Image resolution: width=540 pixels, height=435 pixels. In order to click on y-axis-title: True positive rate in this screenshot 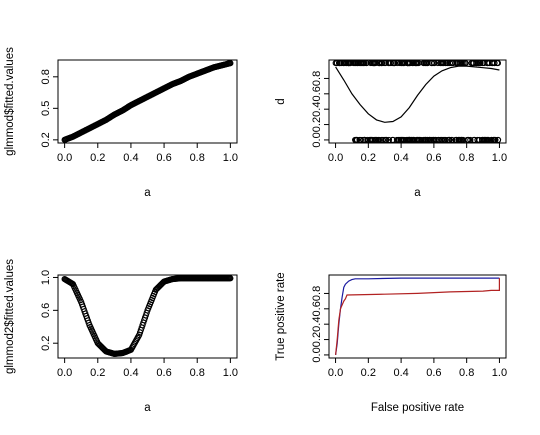, I will do `click(281, 316)`.